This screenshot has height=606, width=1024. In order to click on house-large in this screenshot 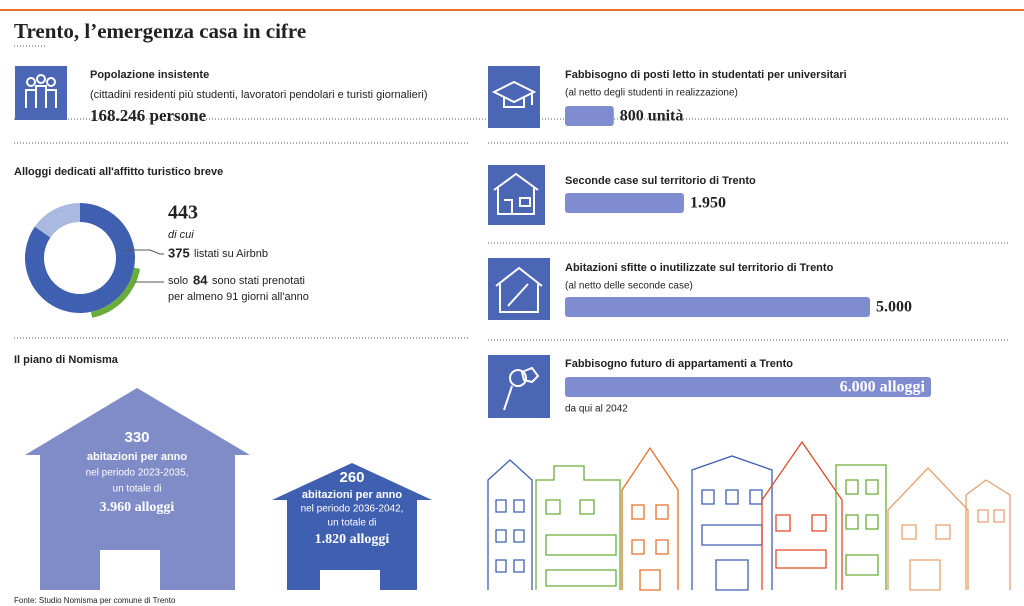, I will do `click(137, 489)`.